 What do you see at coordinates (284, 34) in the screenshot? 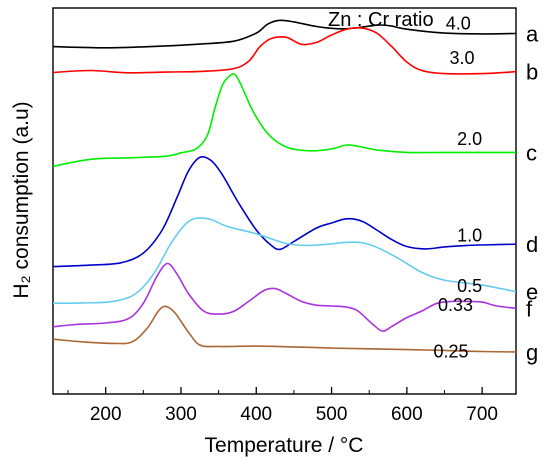
I see `curve-a` at bounding box center [284, 34].